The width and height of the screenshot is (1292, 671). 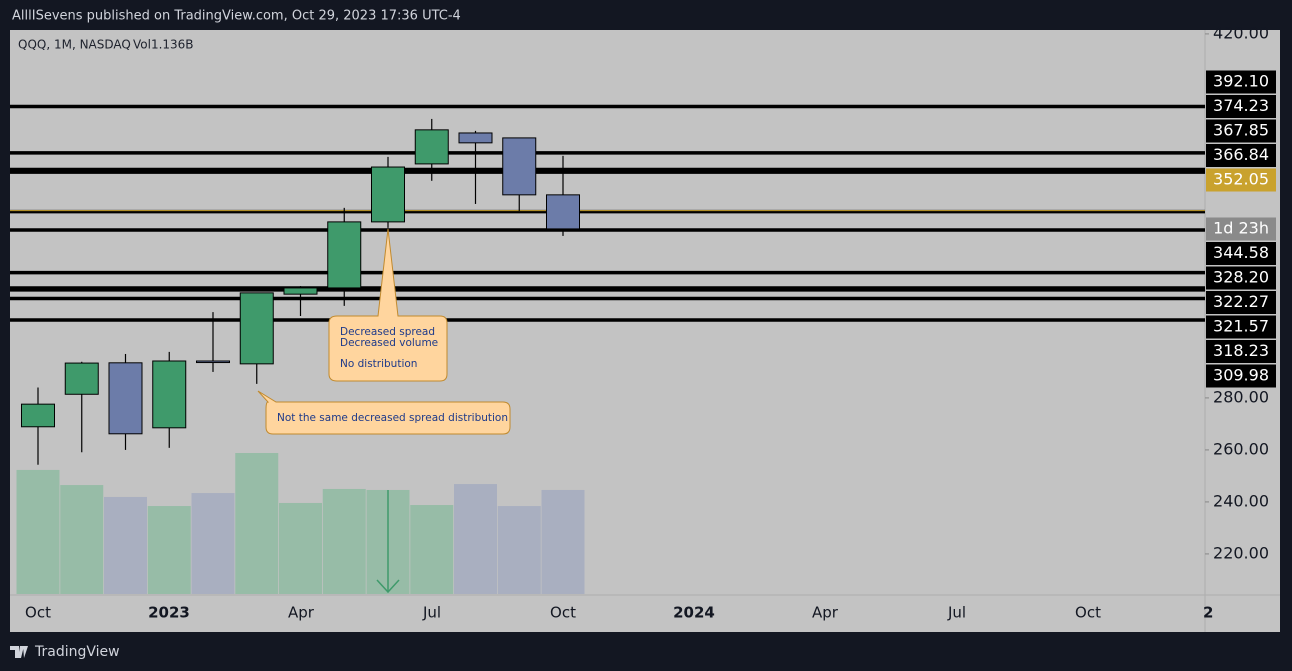 I want to click on level-label: 366.84, so click(x=1241, y=154).